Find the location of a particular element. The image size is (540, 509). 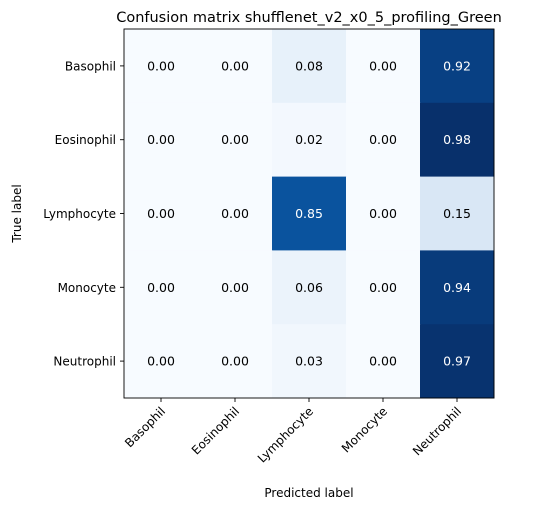

cell-value-label: 0.94 is located at coordinates (457, 287).